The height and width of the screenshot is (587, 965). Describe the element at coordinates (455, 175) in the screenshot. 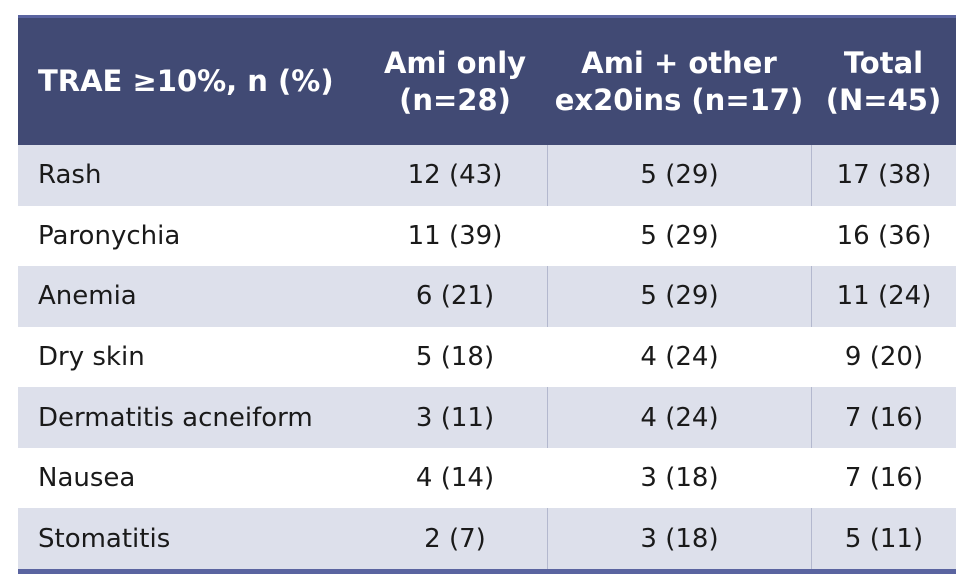

I see `cell-ami-only: 12 (43)` at that location.